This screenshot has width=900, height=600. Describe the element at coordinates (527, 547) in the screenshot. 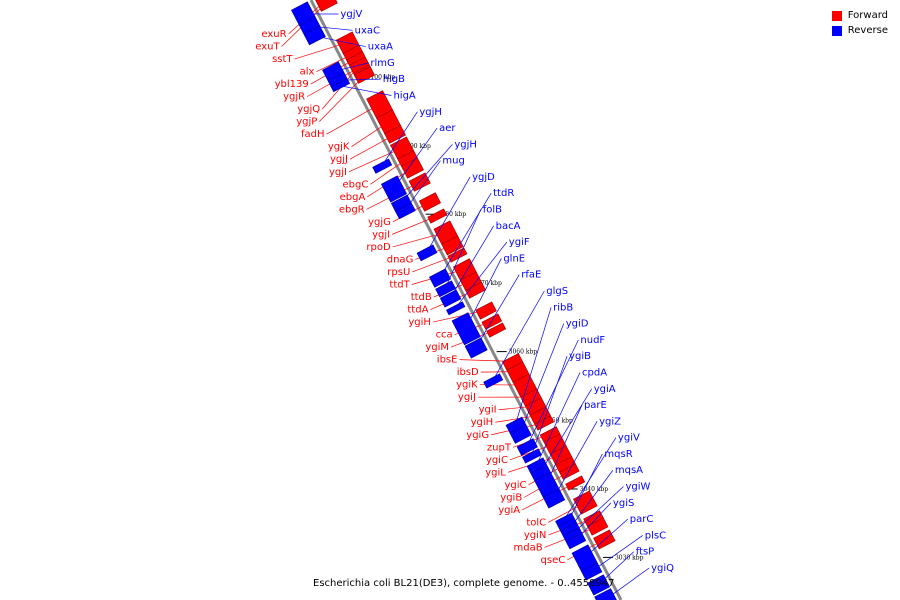

I see `gene-label: mdaB` at that location.